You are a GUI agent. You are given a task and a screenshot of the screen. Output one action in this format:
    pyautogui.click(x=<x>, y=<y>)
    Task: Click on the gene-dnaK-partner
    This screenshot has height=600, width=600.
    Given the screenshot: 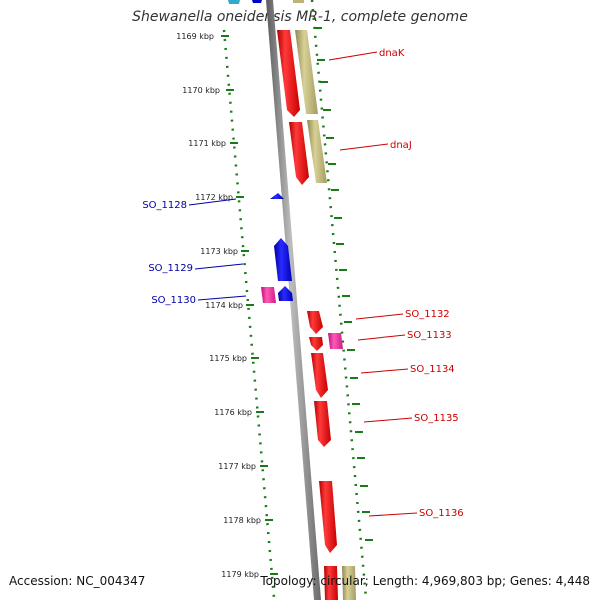 What is the action you would take?
    pyautogui.click(x=306, y=72)
    